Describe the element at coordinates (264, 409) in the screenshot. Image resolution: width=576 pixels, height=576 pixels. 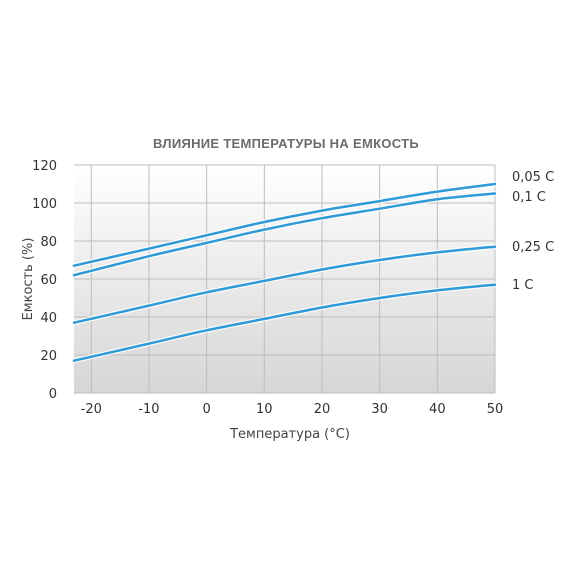
I see `x-tick-label: 10` at that location.